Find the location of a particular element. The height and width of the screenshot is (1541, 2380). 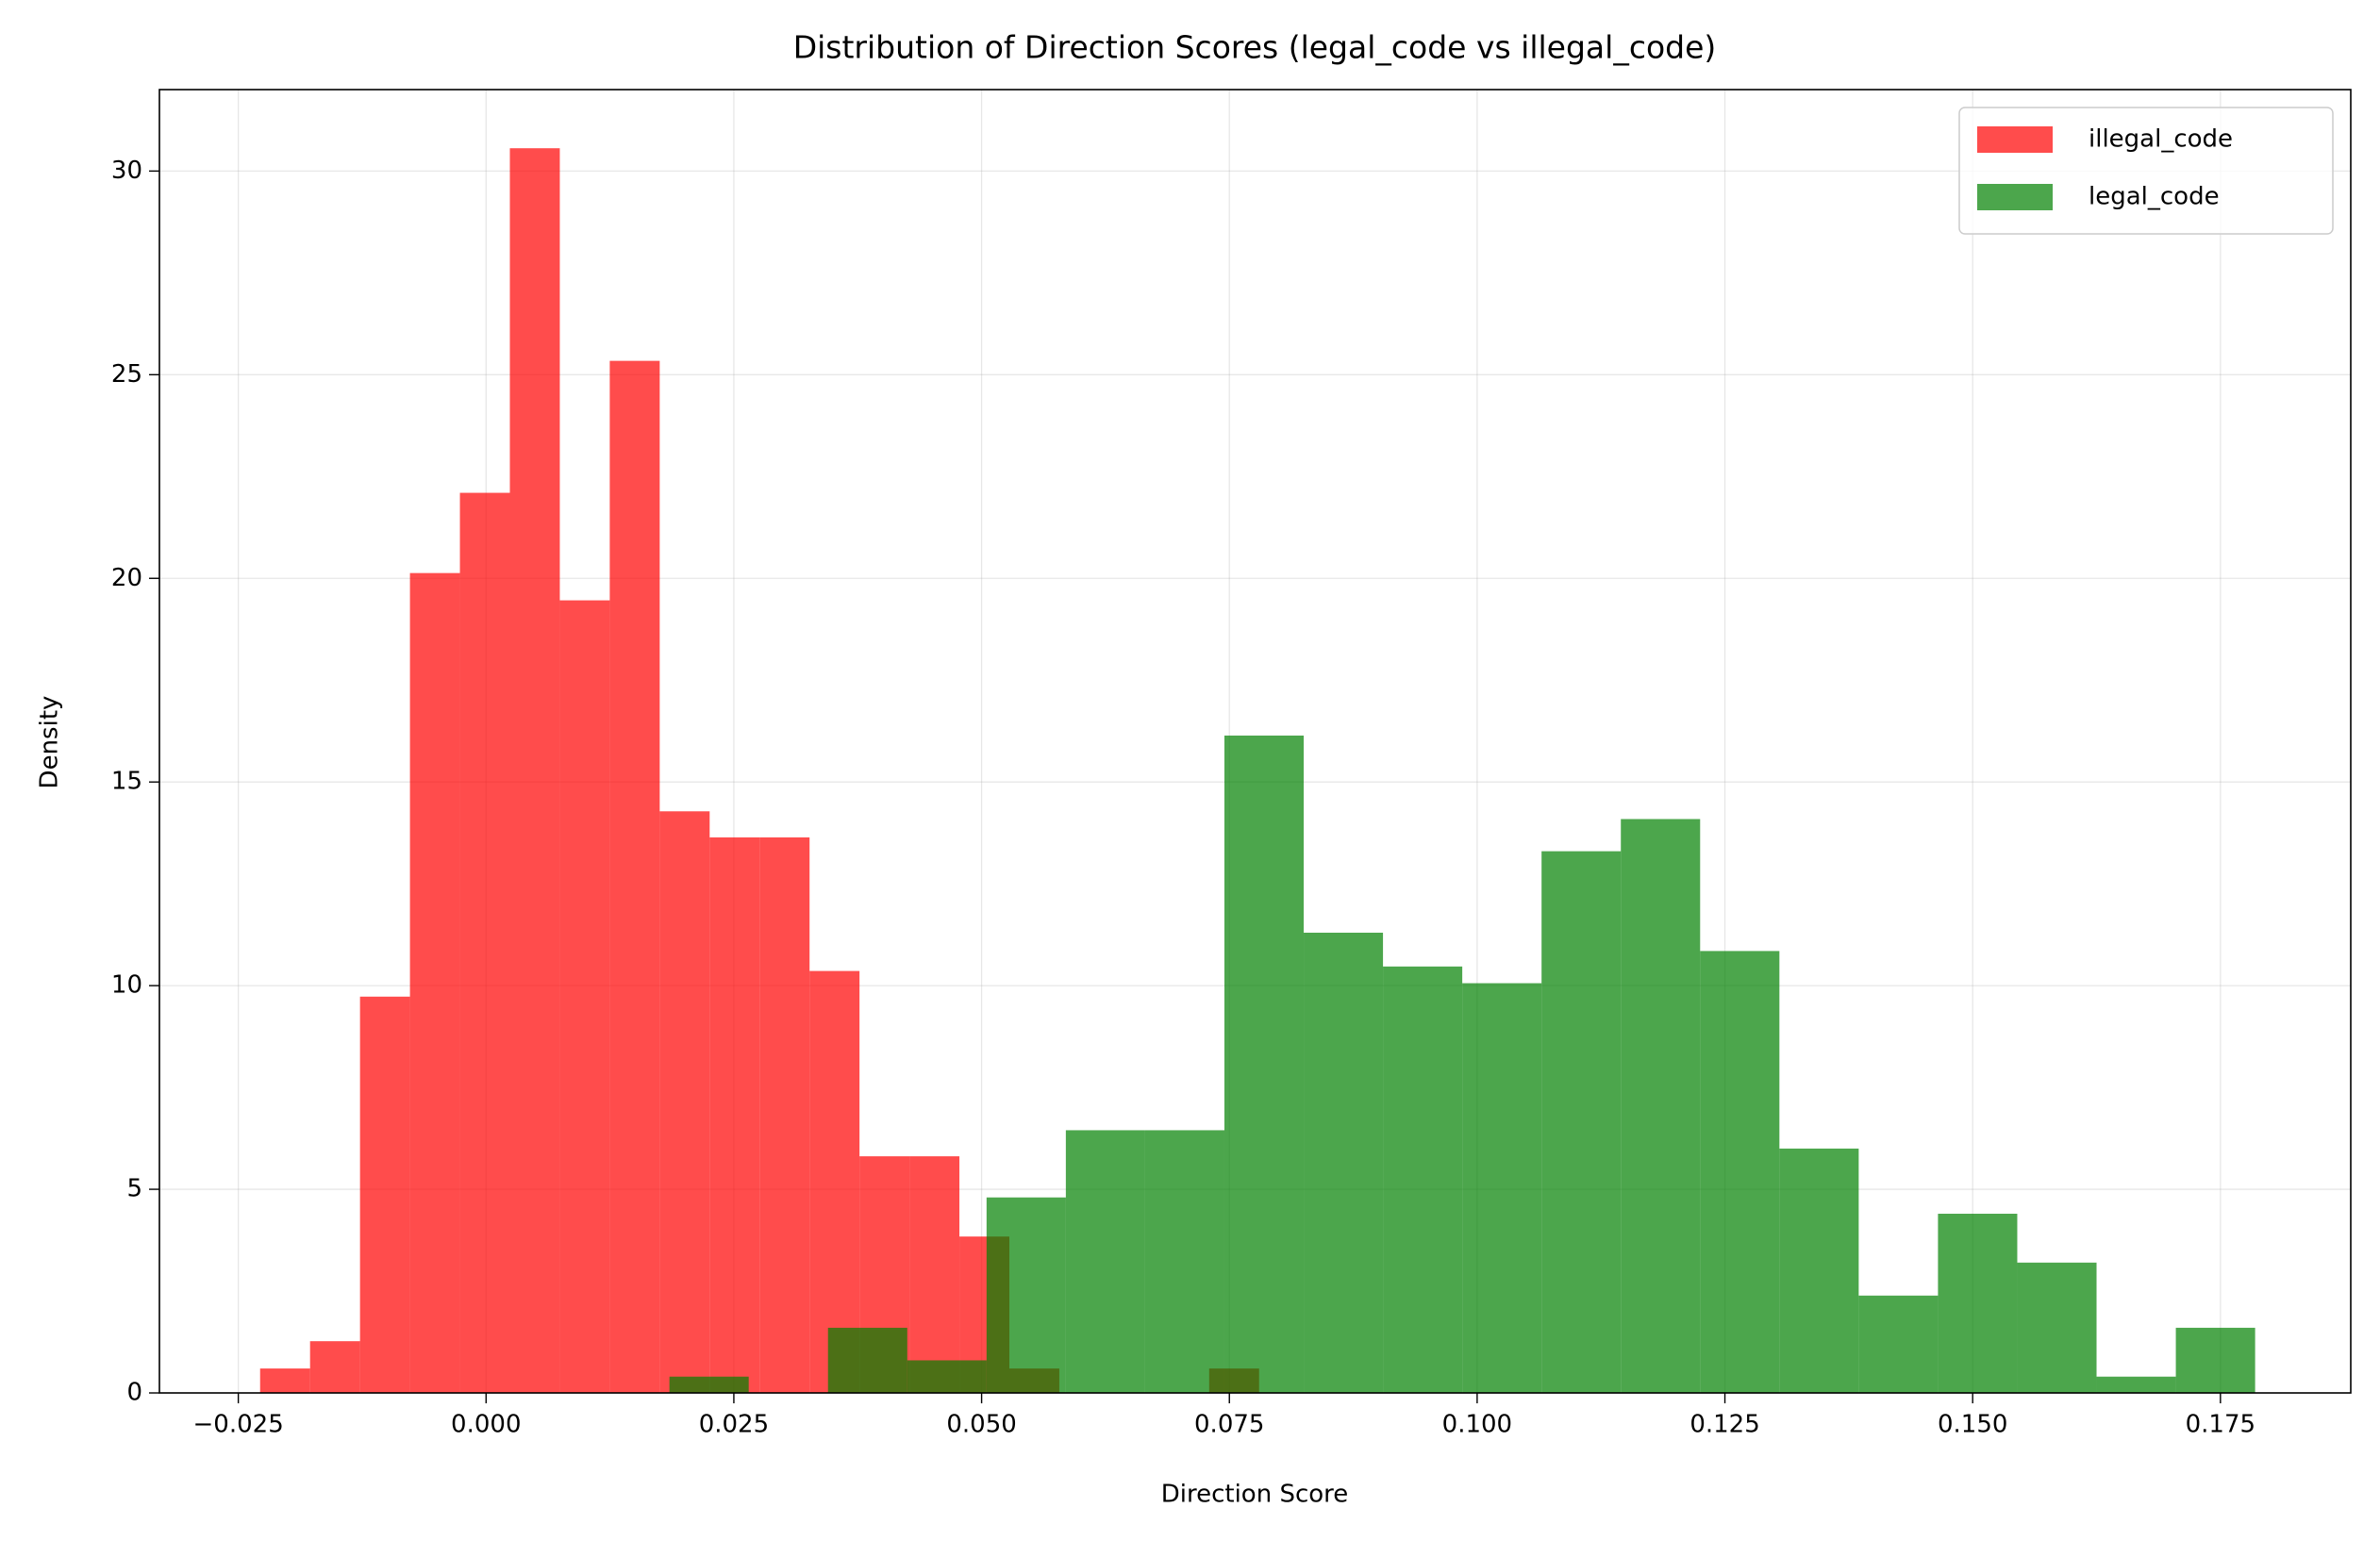

y-tick-label: 10 is located at coordinates (126, 985).